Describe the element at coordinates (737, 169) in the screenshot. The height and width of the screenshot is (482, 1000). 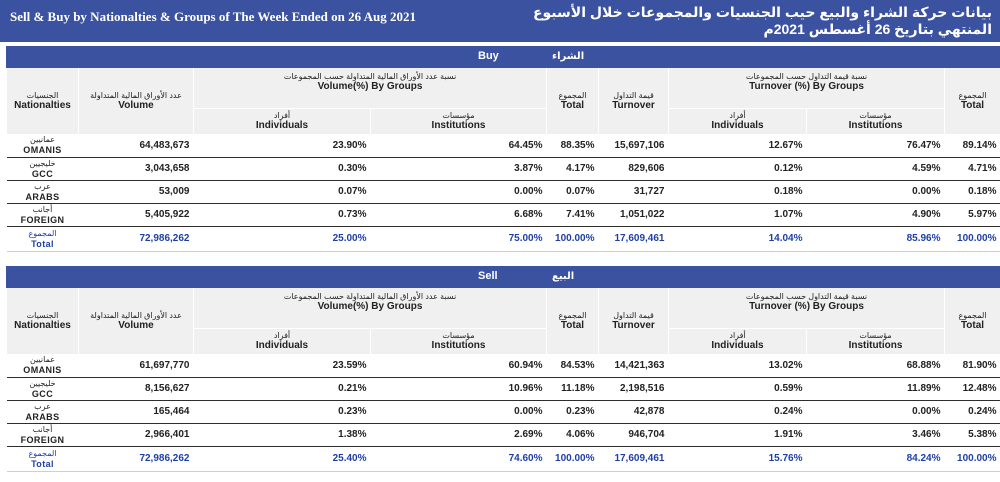
I see `cell-to-ind: 0.12%` at that location.